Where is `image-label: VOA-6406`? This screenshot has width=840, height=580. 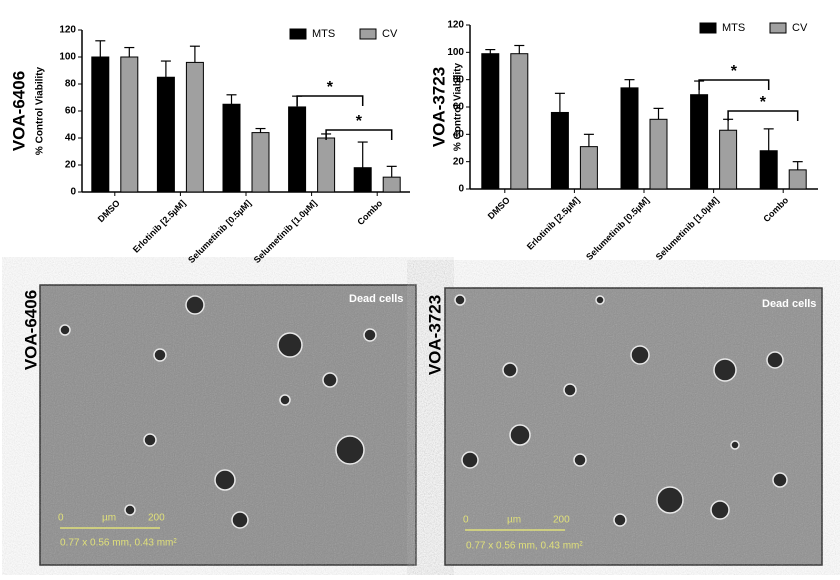 image-label: VOA-6406 is located at coordinates (30, 330).